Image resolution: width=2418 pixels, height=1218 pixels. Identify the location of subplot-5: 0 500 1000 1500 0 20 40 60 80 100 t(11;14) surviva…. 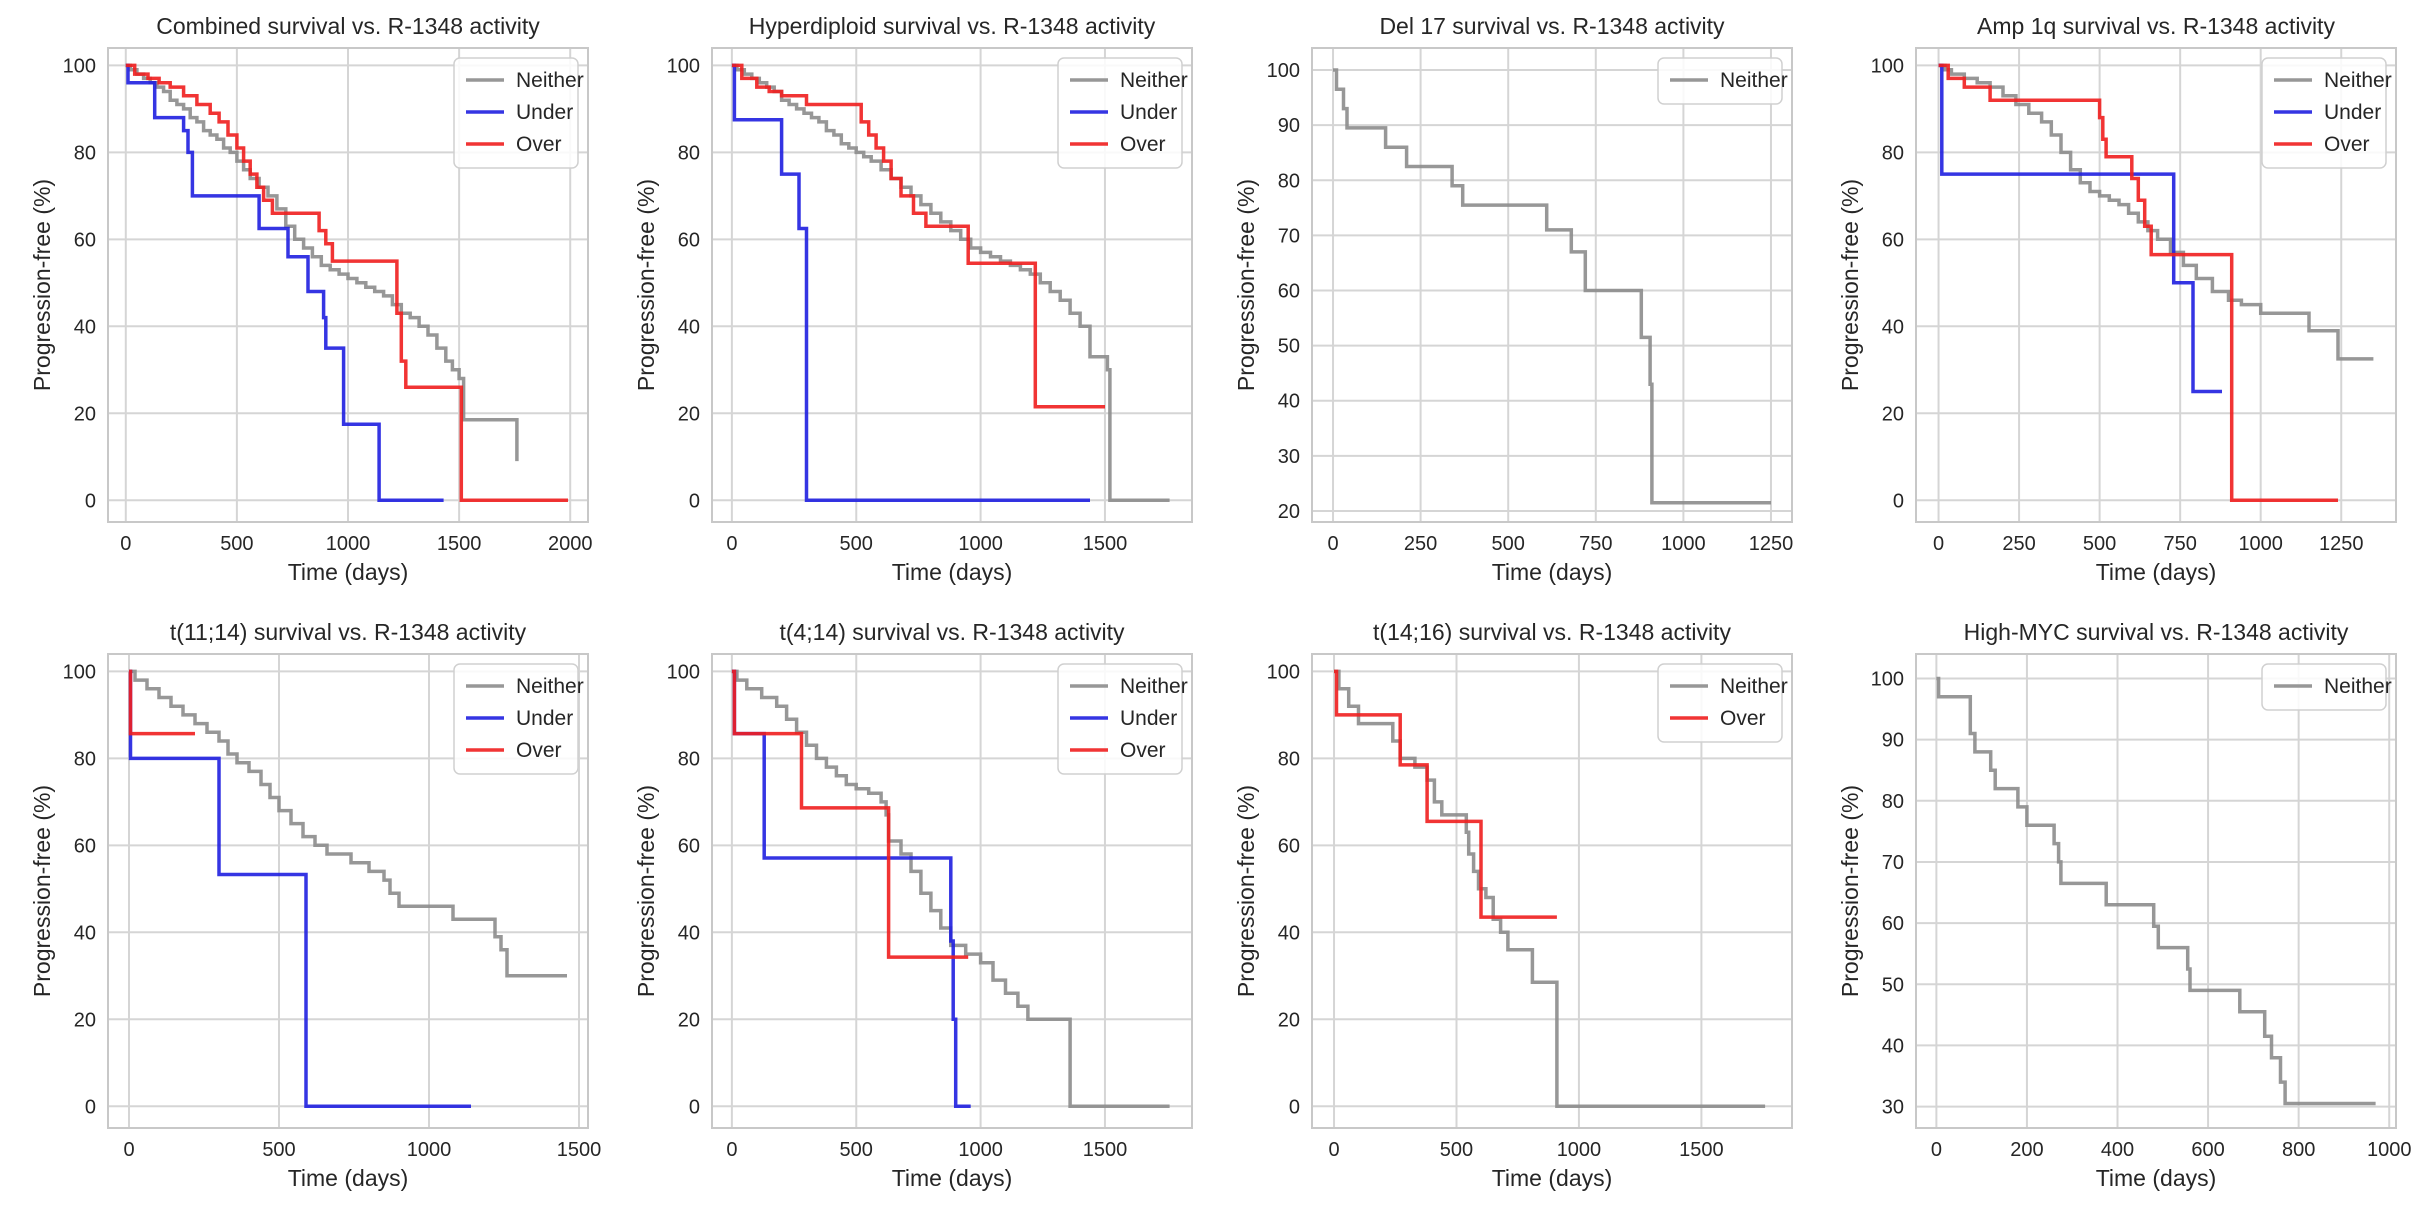
(315, 905).